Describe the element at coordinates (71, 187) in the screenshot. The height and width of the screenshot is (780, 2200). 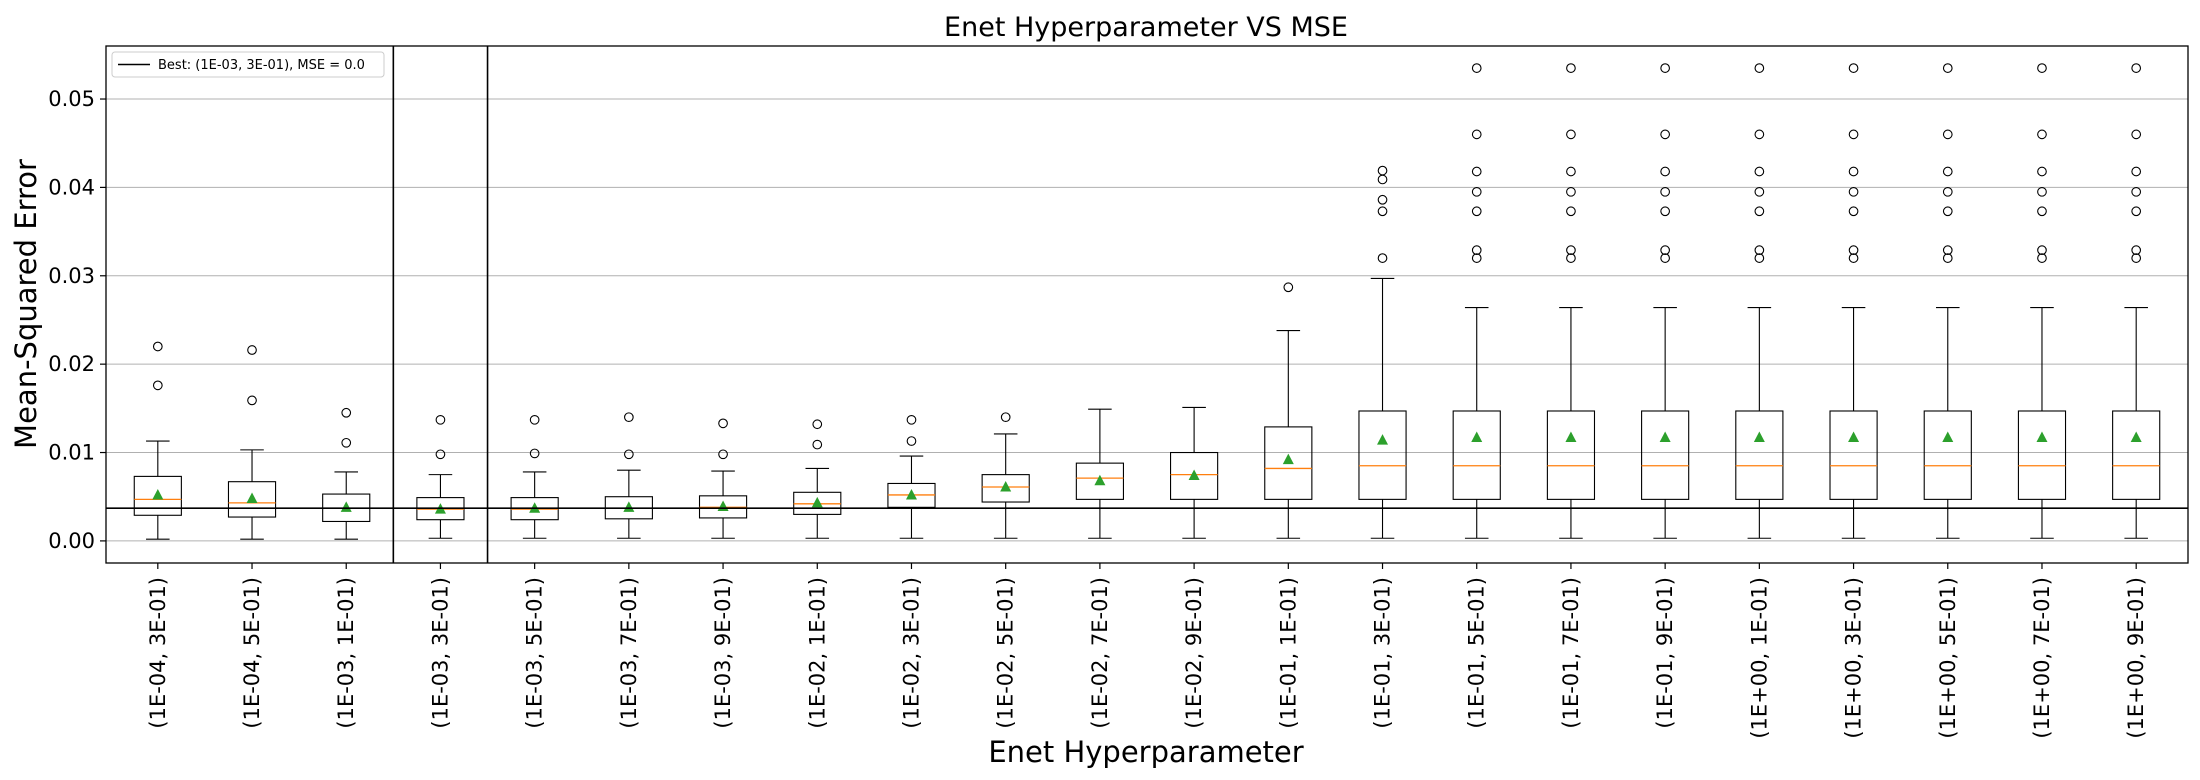
I see `y-tick-label: 0.04` at that location.